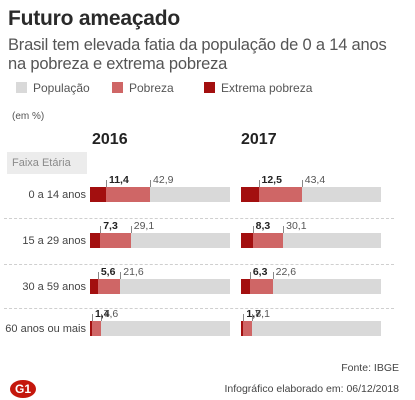 The image size is (415, 400). I want to click on legend-item-pobreza: Pobreza, so click(143, 88).